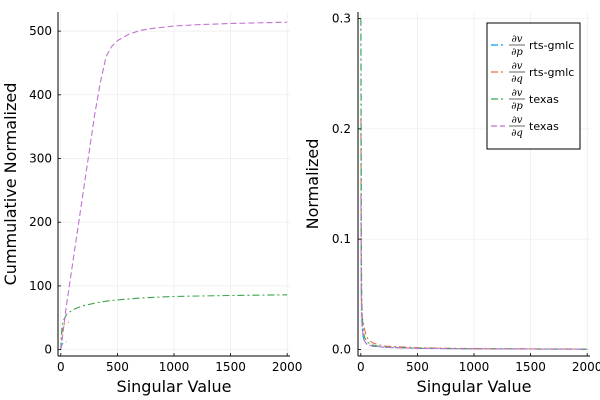 The image size is (600, 400). I want to click on y-tick-label-4: 300, so click(40, 159).